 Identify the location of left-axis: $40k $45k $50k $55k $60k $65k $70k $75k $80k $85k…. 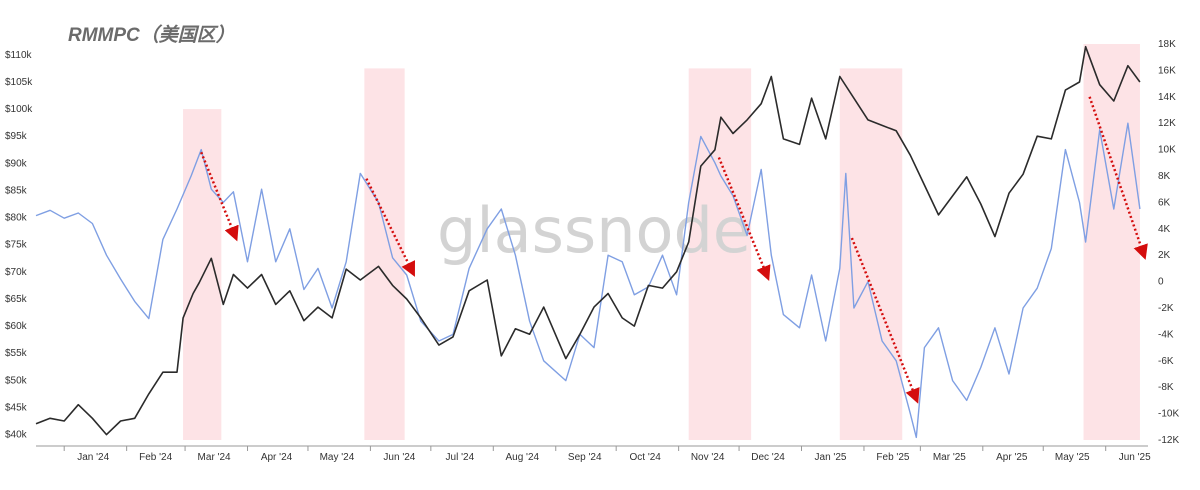
(19, 245).